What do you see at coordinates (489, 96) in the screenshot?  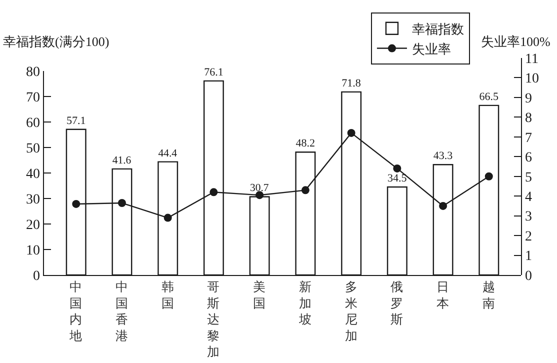 I see `data-label: 66.5` at bounding box center [489, 96].